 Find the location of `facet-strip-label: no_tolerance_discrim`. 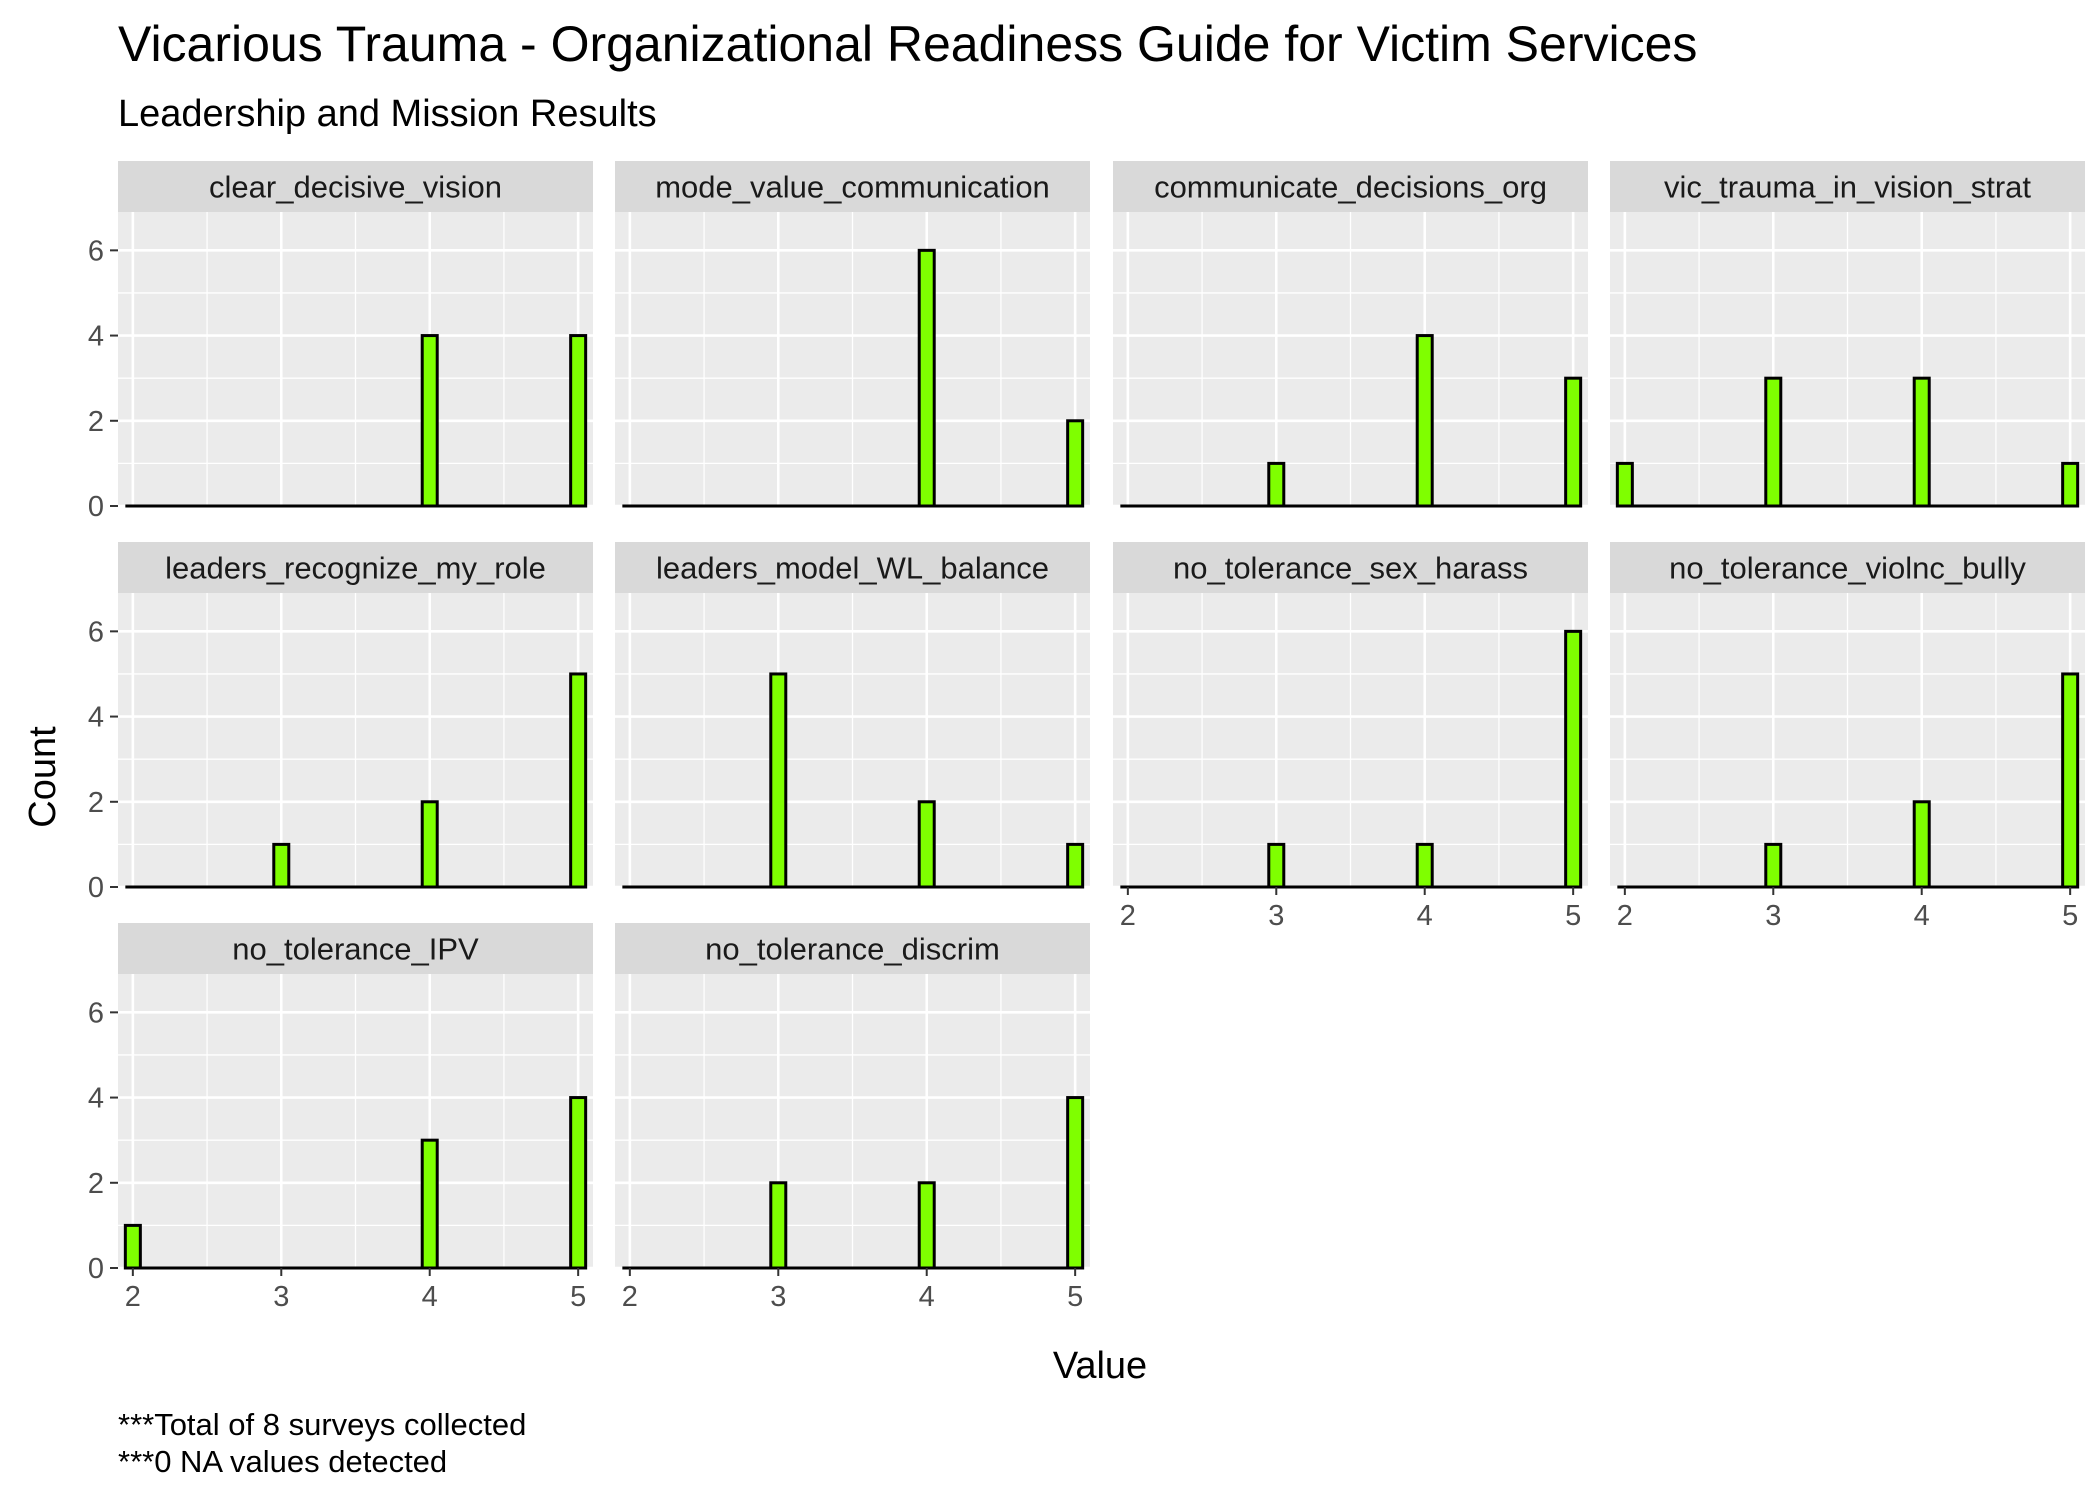

facet-strip-label: no_tolerance_discrim is located at coordinates (852, 949).